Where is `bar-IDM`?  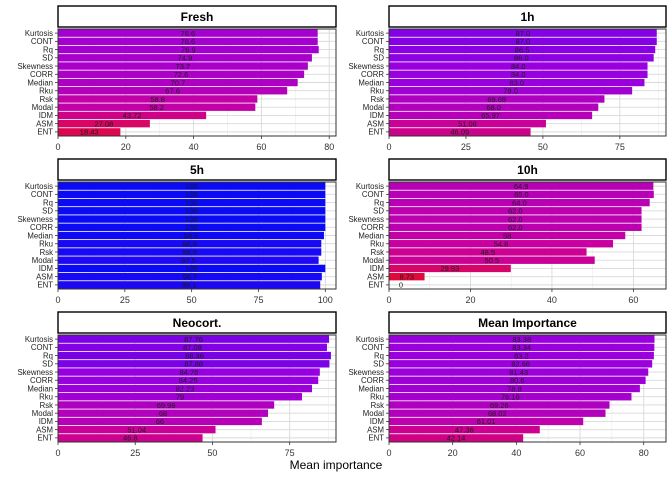 bar-IDM is located at coordinates (160, 421).